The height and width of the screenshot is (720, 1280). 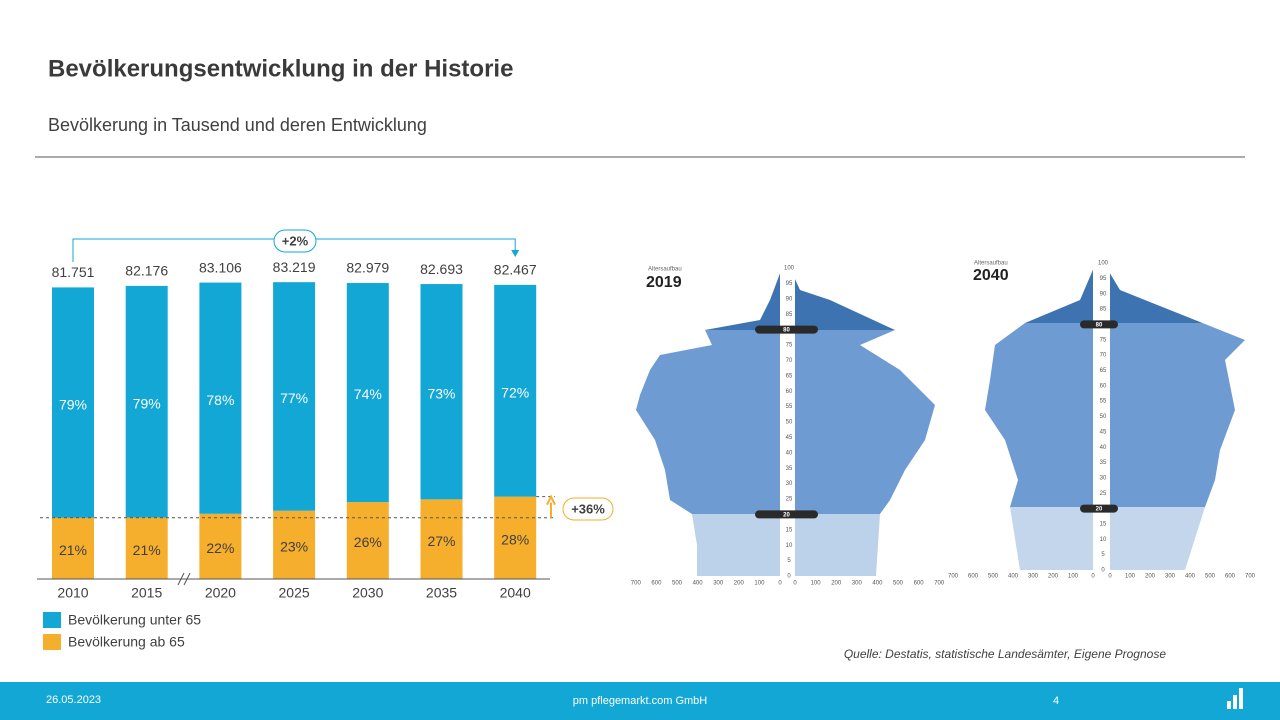 I want to click on value-label: 22%, so click(x=220, y=548).